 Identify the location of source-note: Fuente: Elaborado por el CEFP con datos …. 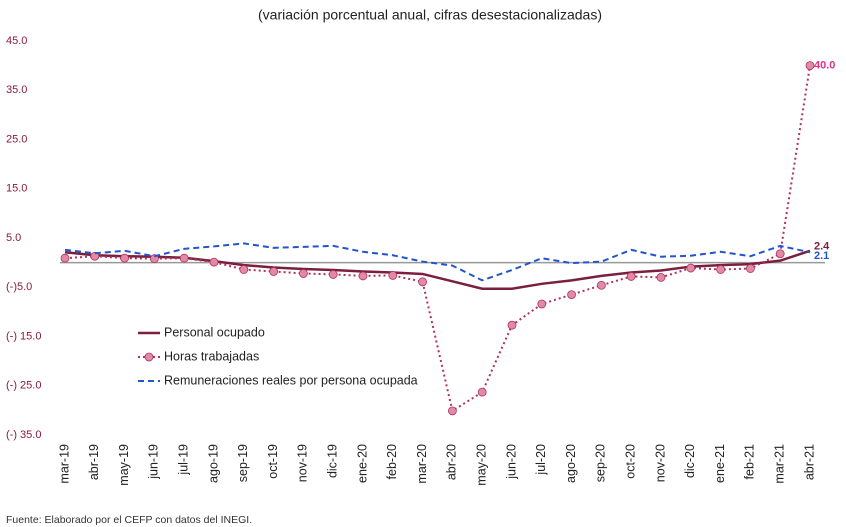
(129, 520).